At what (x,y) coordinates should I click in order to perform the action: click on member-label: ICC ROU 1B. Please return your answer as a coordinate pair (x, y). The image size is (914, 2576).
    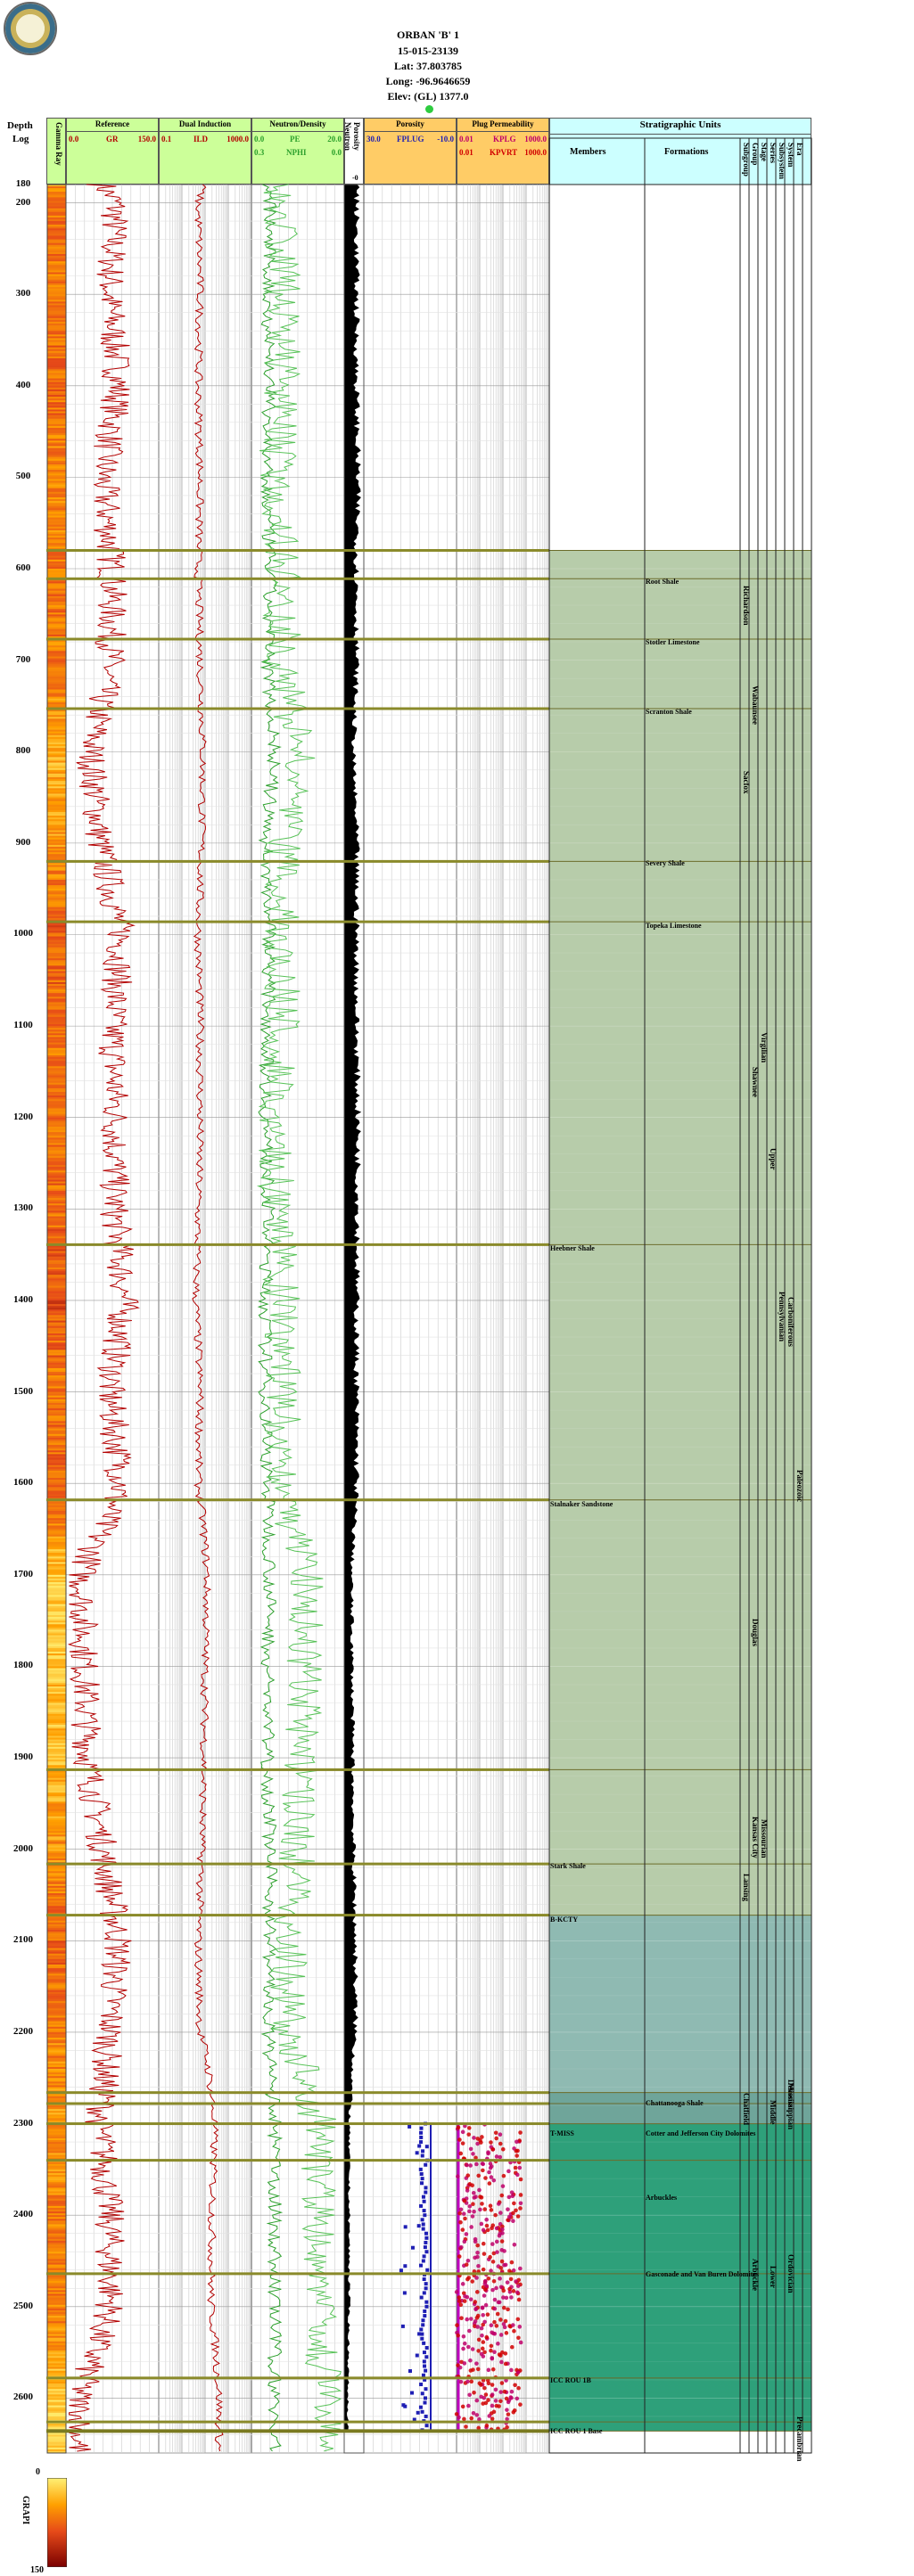
    Looking at the image, I should click on (570, 2379).